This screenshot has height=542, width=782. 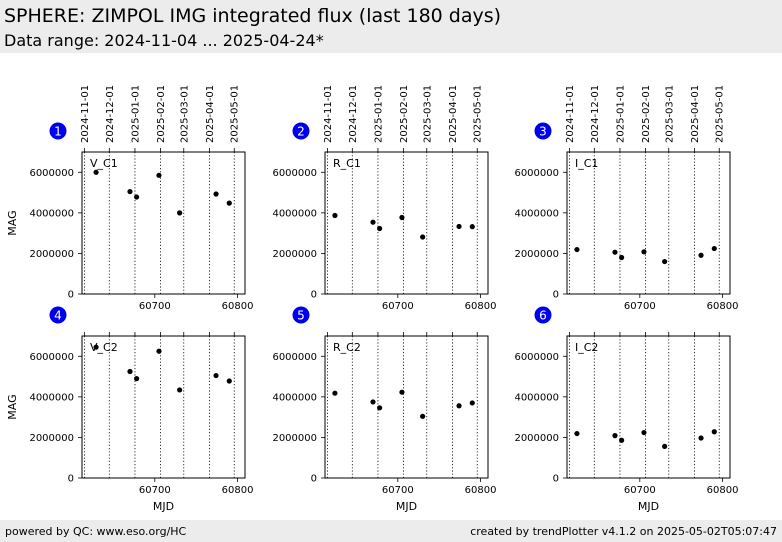 I want to click on series-label: R_C2, so click(x=347, y=347).